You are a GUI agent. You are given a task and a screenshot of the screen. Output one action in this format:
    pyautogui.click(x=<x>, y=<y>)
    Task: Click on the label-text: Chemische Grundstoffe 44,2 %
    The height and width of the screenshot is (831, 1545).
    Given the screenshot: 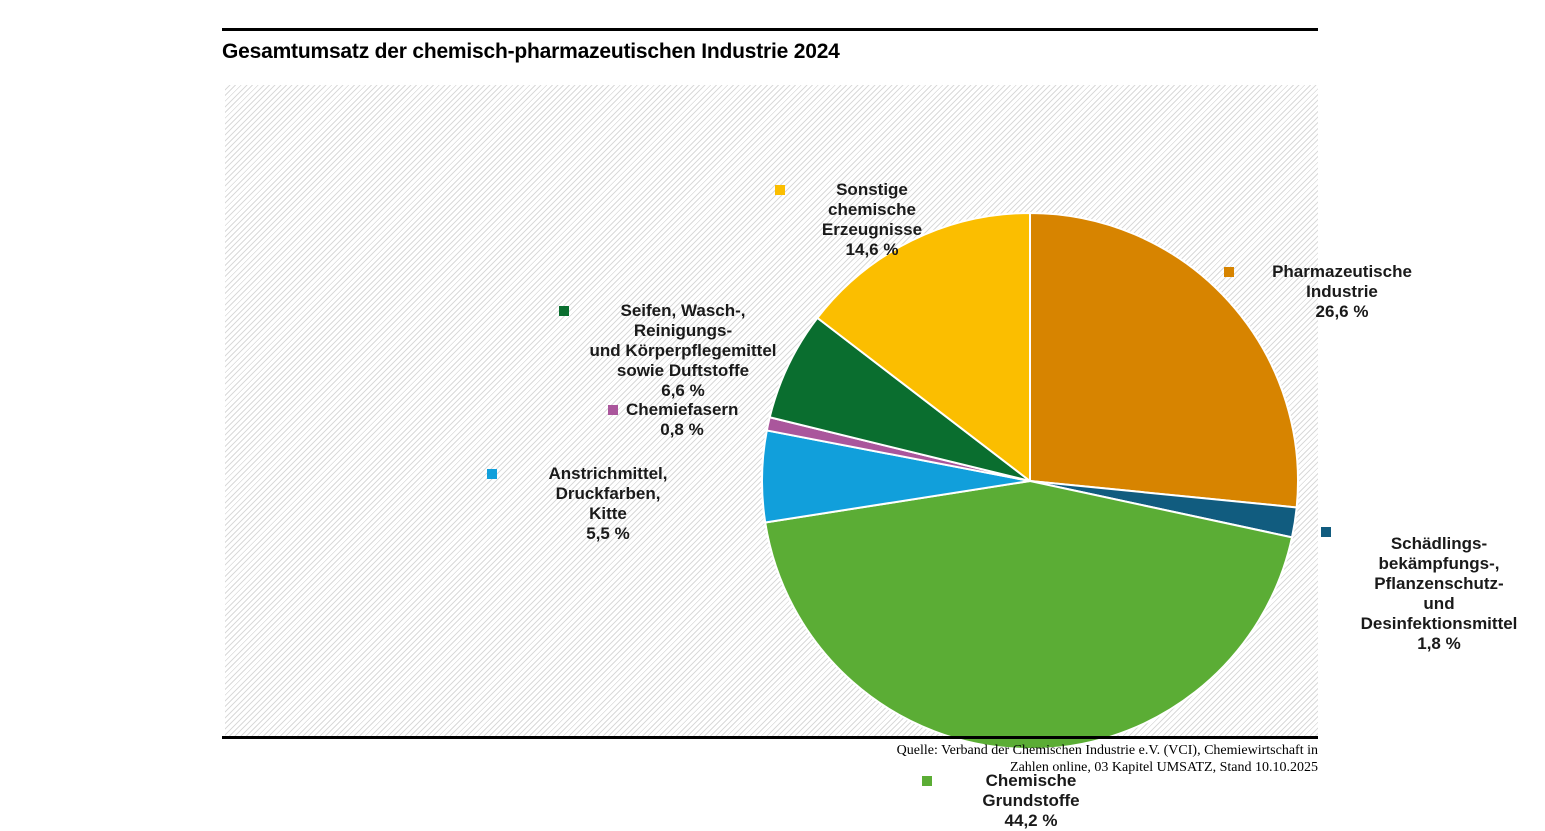 What is the action you would take?
    pyautogui.click(x=1031, y=800)
    